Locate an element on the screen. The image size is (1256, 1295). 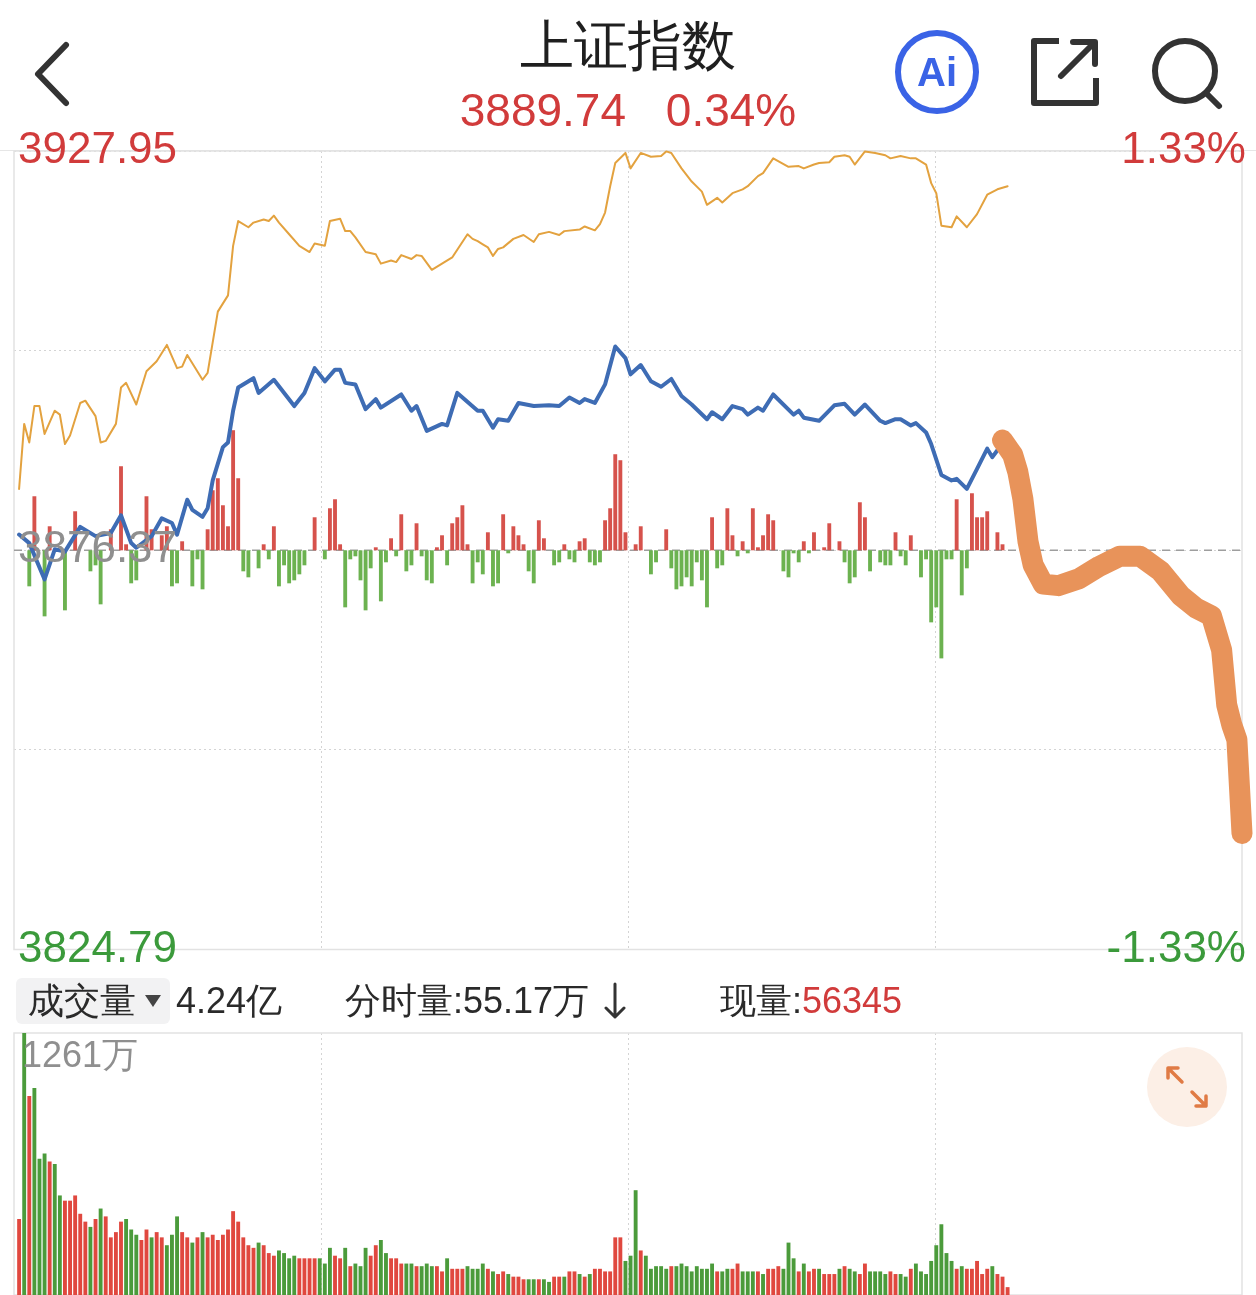
text: Ai is located at coordinates (937, 72).